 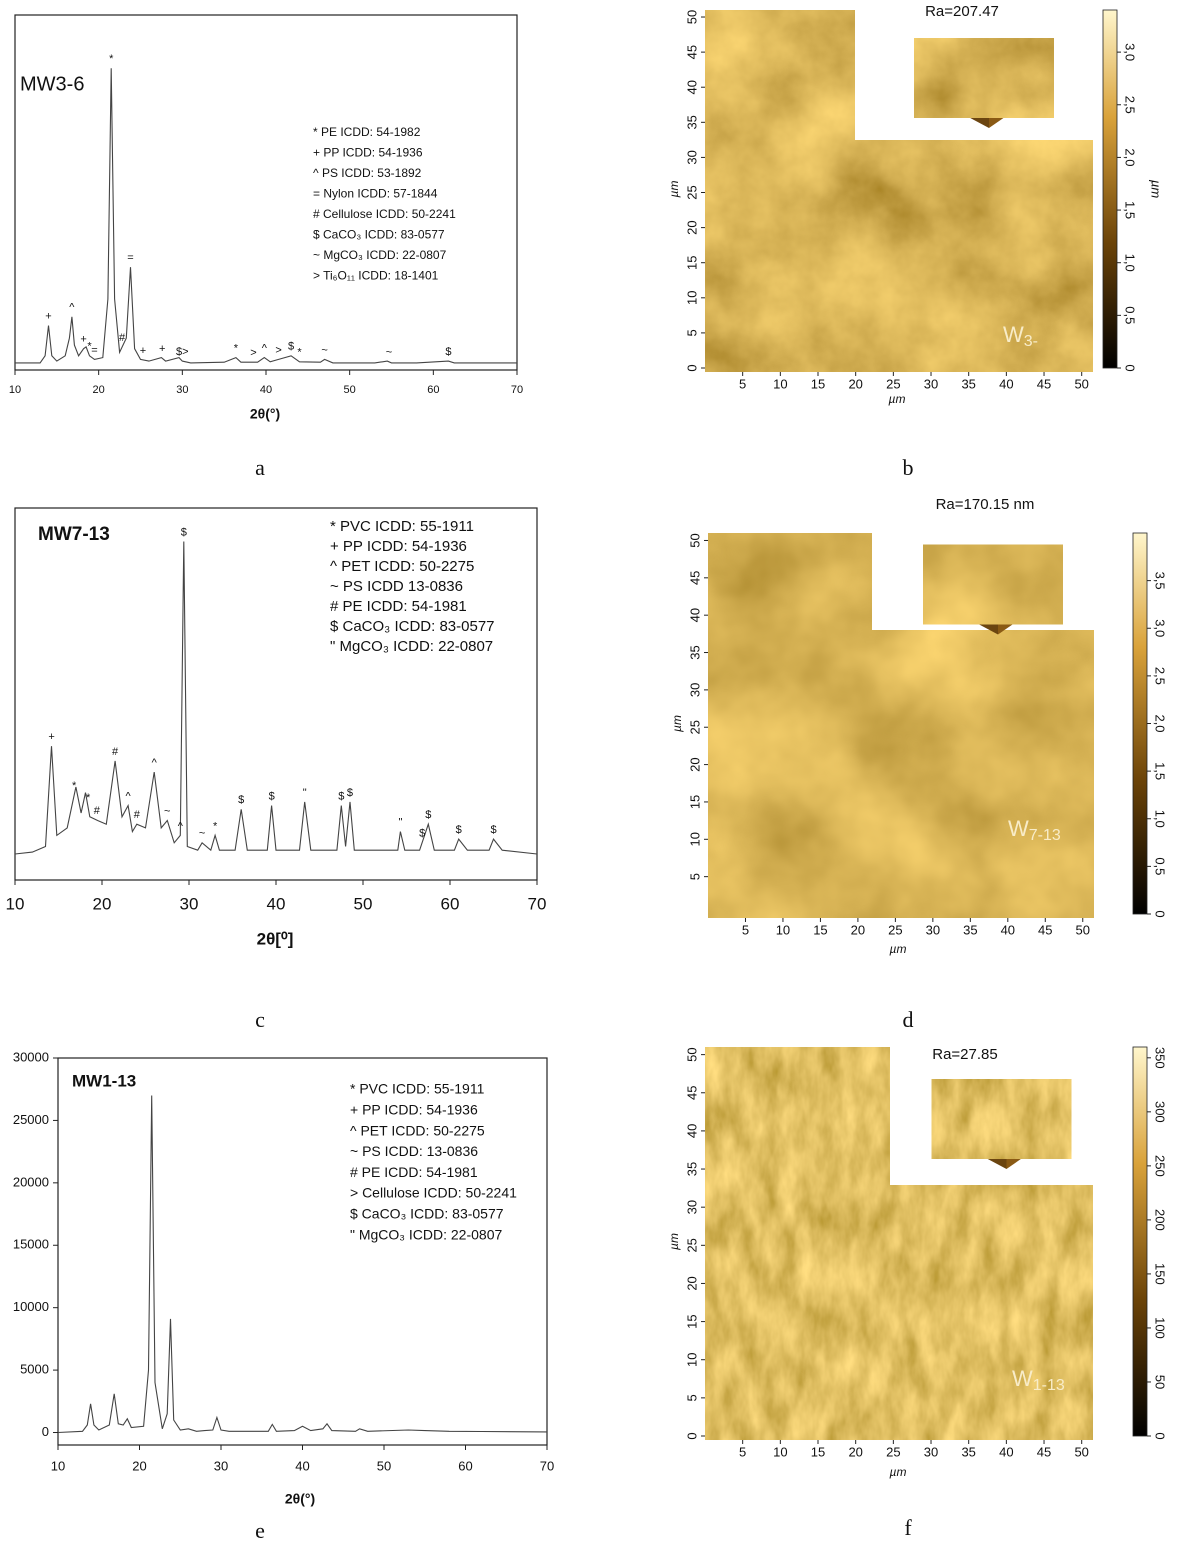 I want to click on x-tick-label: 10, so click(x=58, y=1465).